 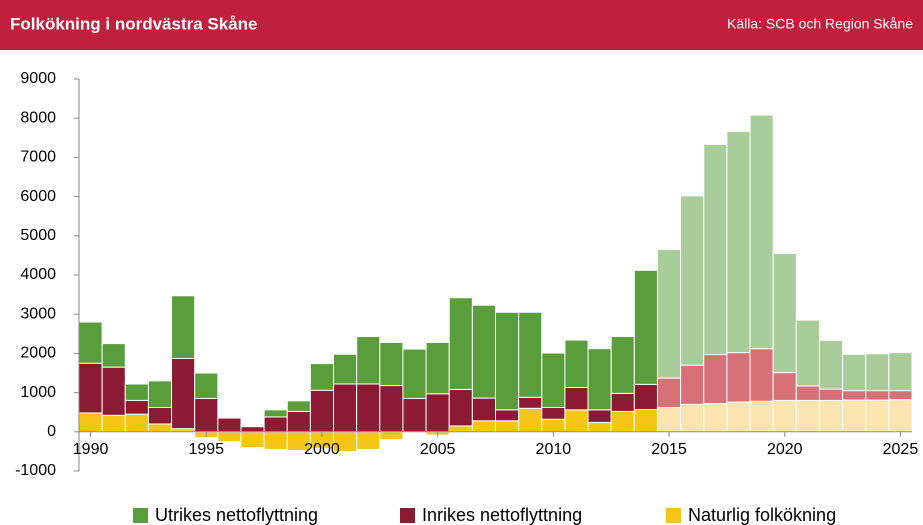 What do you see at coordinates (206, 449) in the screenshot?
I see `x-tick-label: 1995` at bounding box center [206, 449].